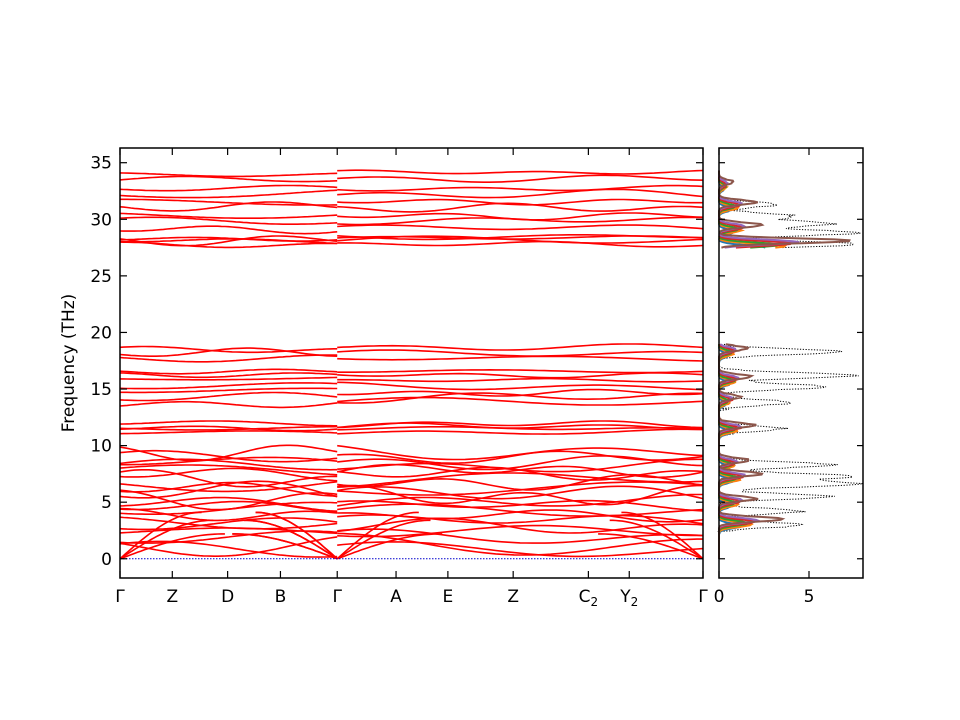 The width and height of the screenshot is (960, 720). What do you see at coordinates (106, 560) in the screenshot?
I see `y-tick-label: 0` at bounding box center [106, 560].